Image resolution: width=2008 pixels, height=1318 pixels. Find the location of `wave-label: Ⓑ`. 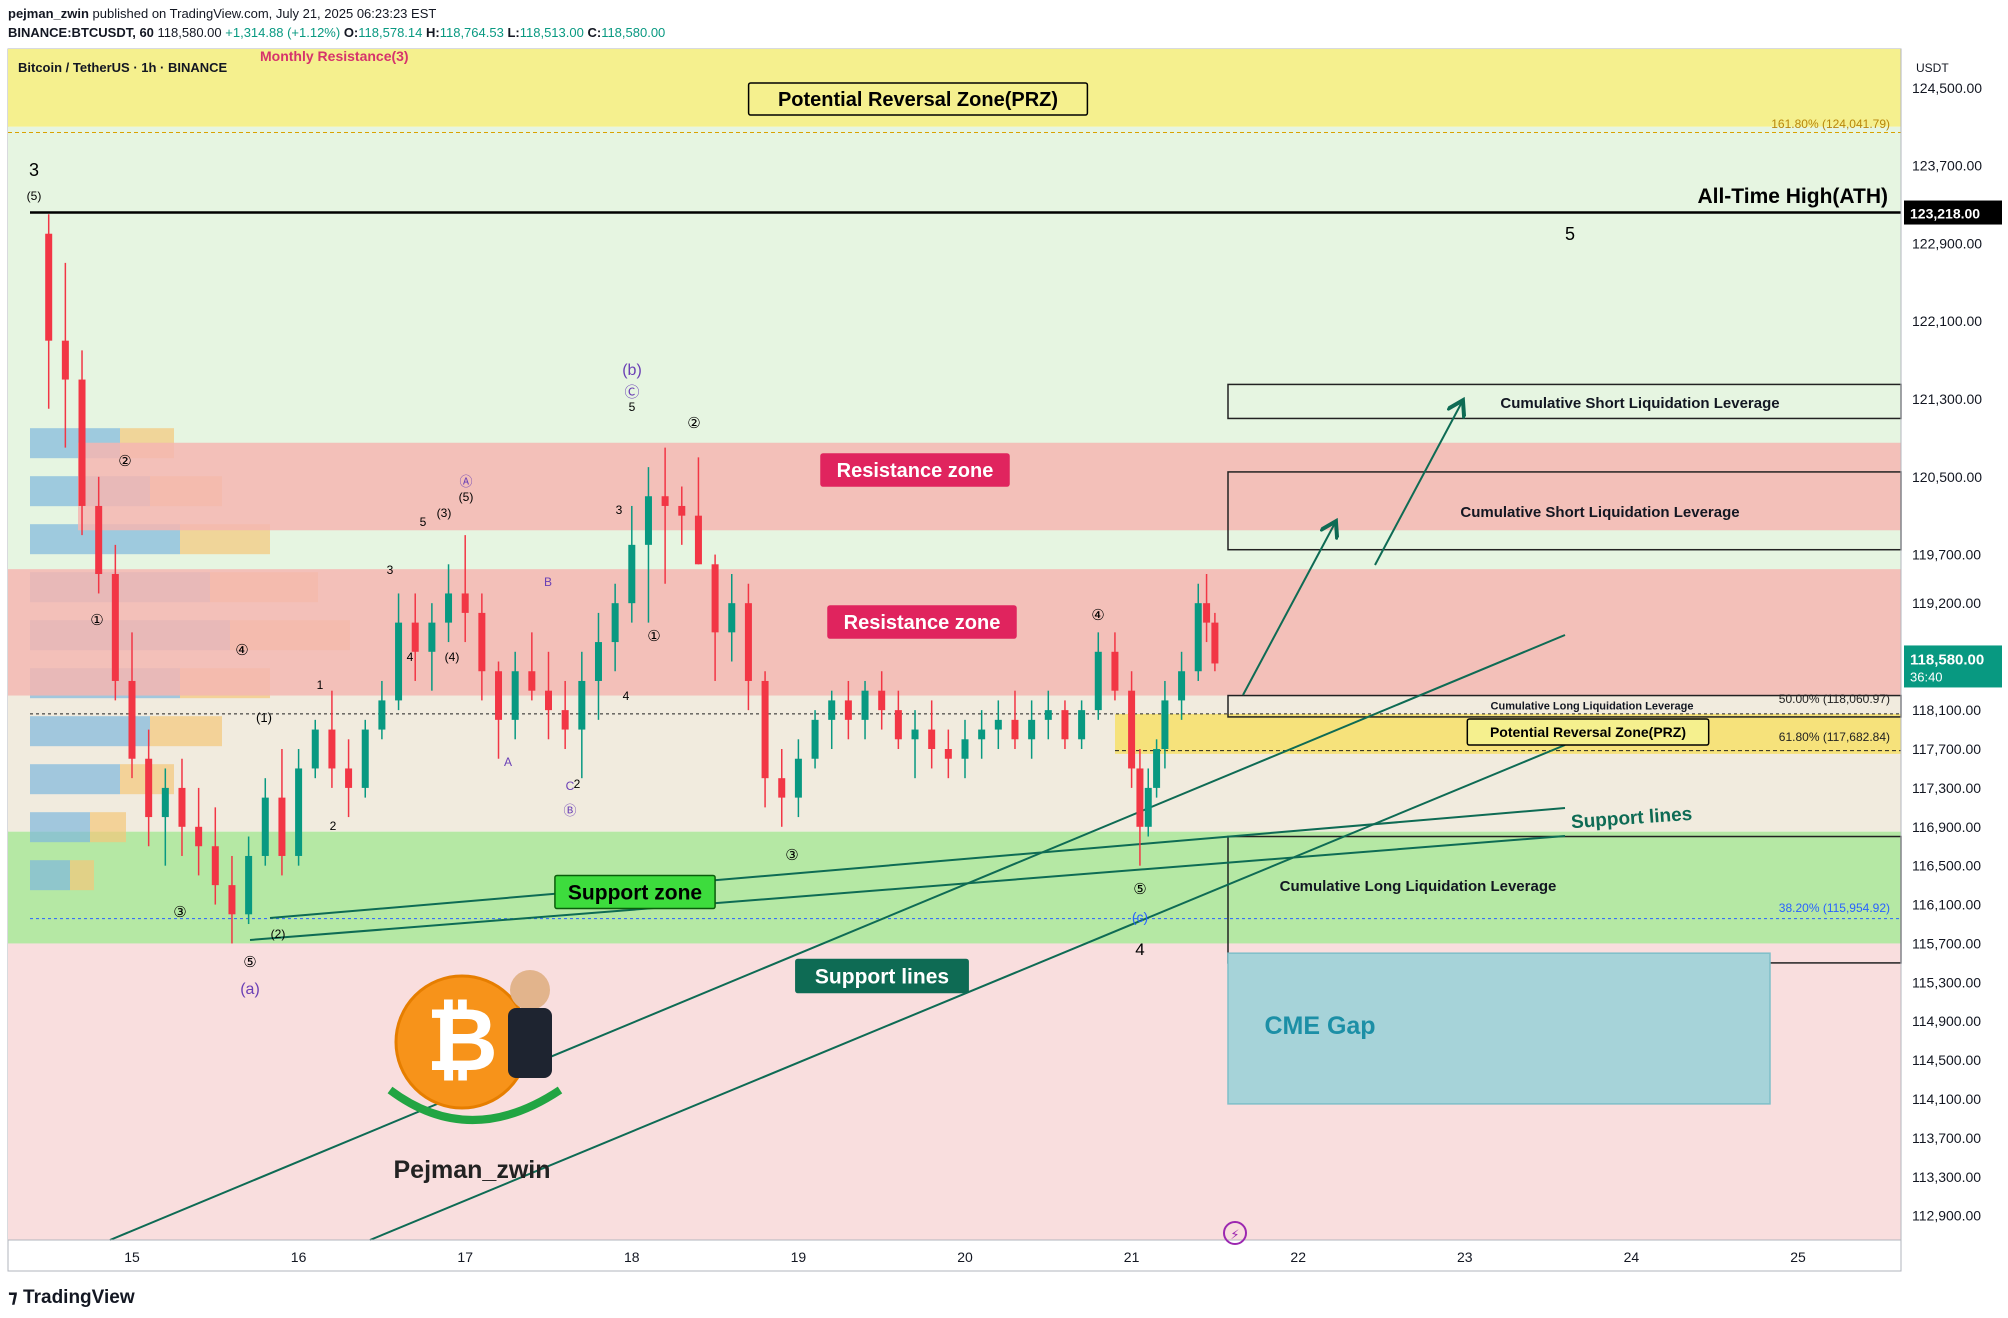

wave-label: Ⓑ is located at coordinates (569, 810).